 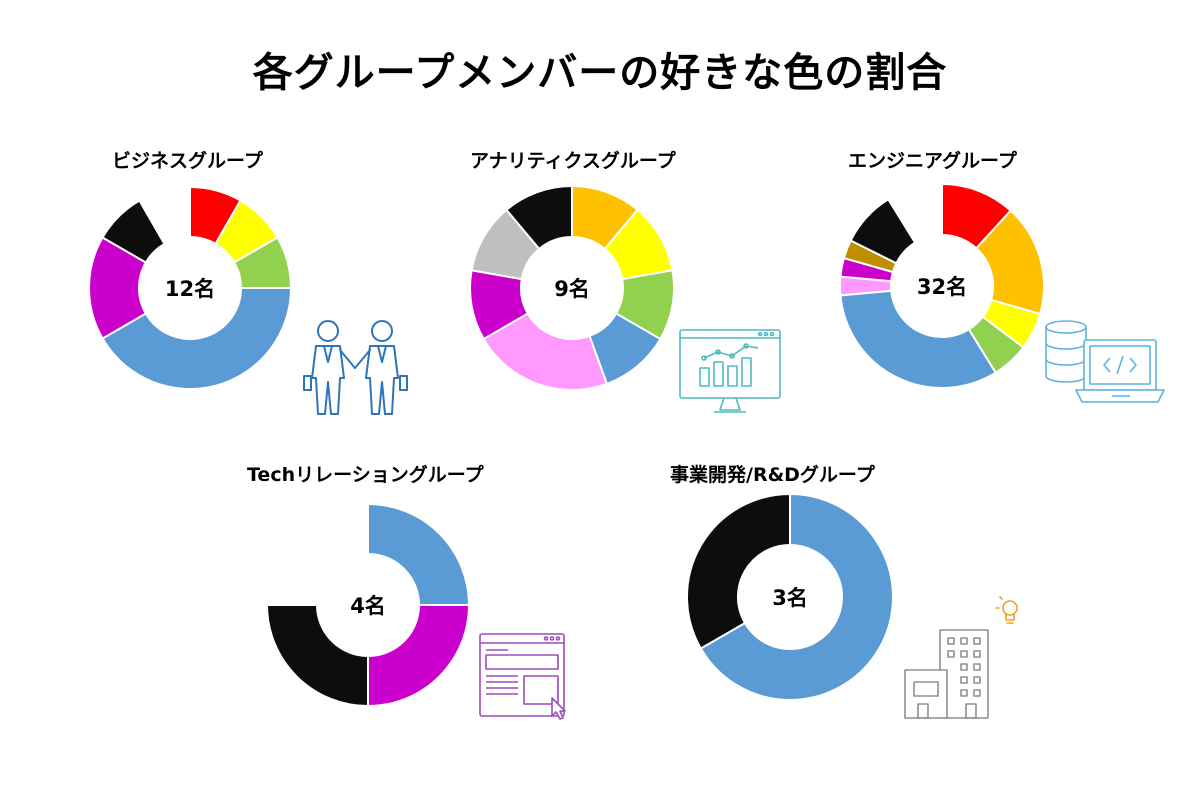 What do you see at coordinates (187, 161) in the screenshot?
I see `group-title-business: ビジネスグループ` at bounding box center [187, 161].